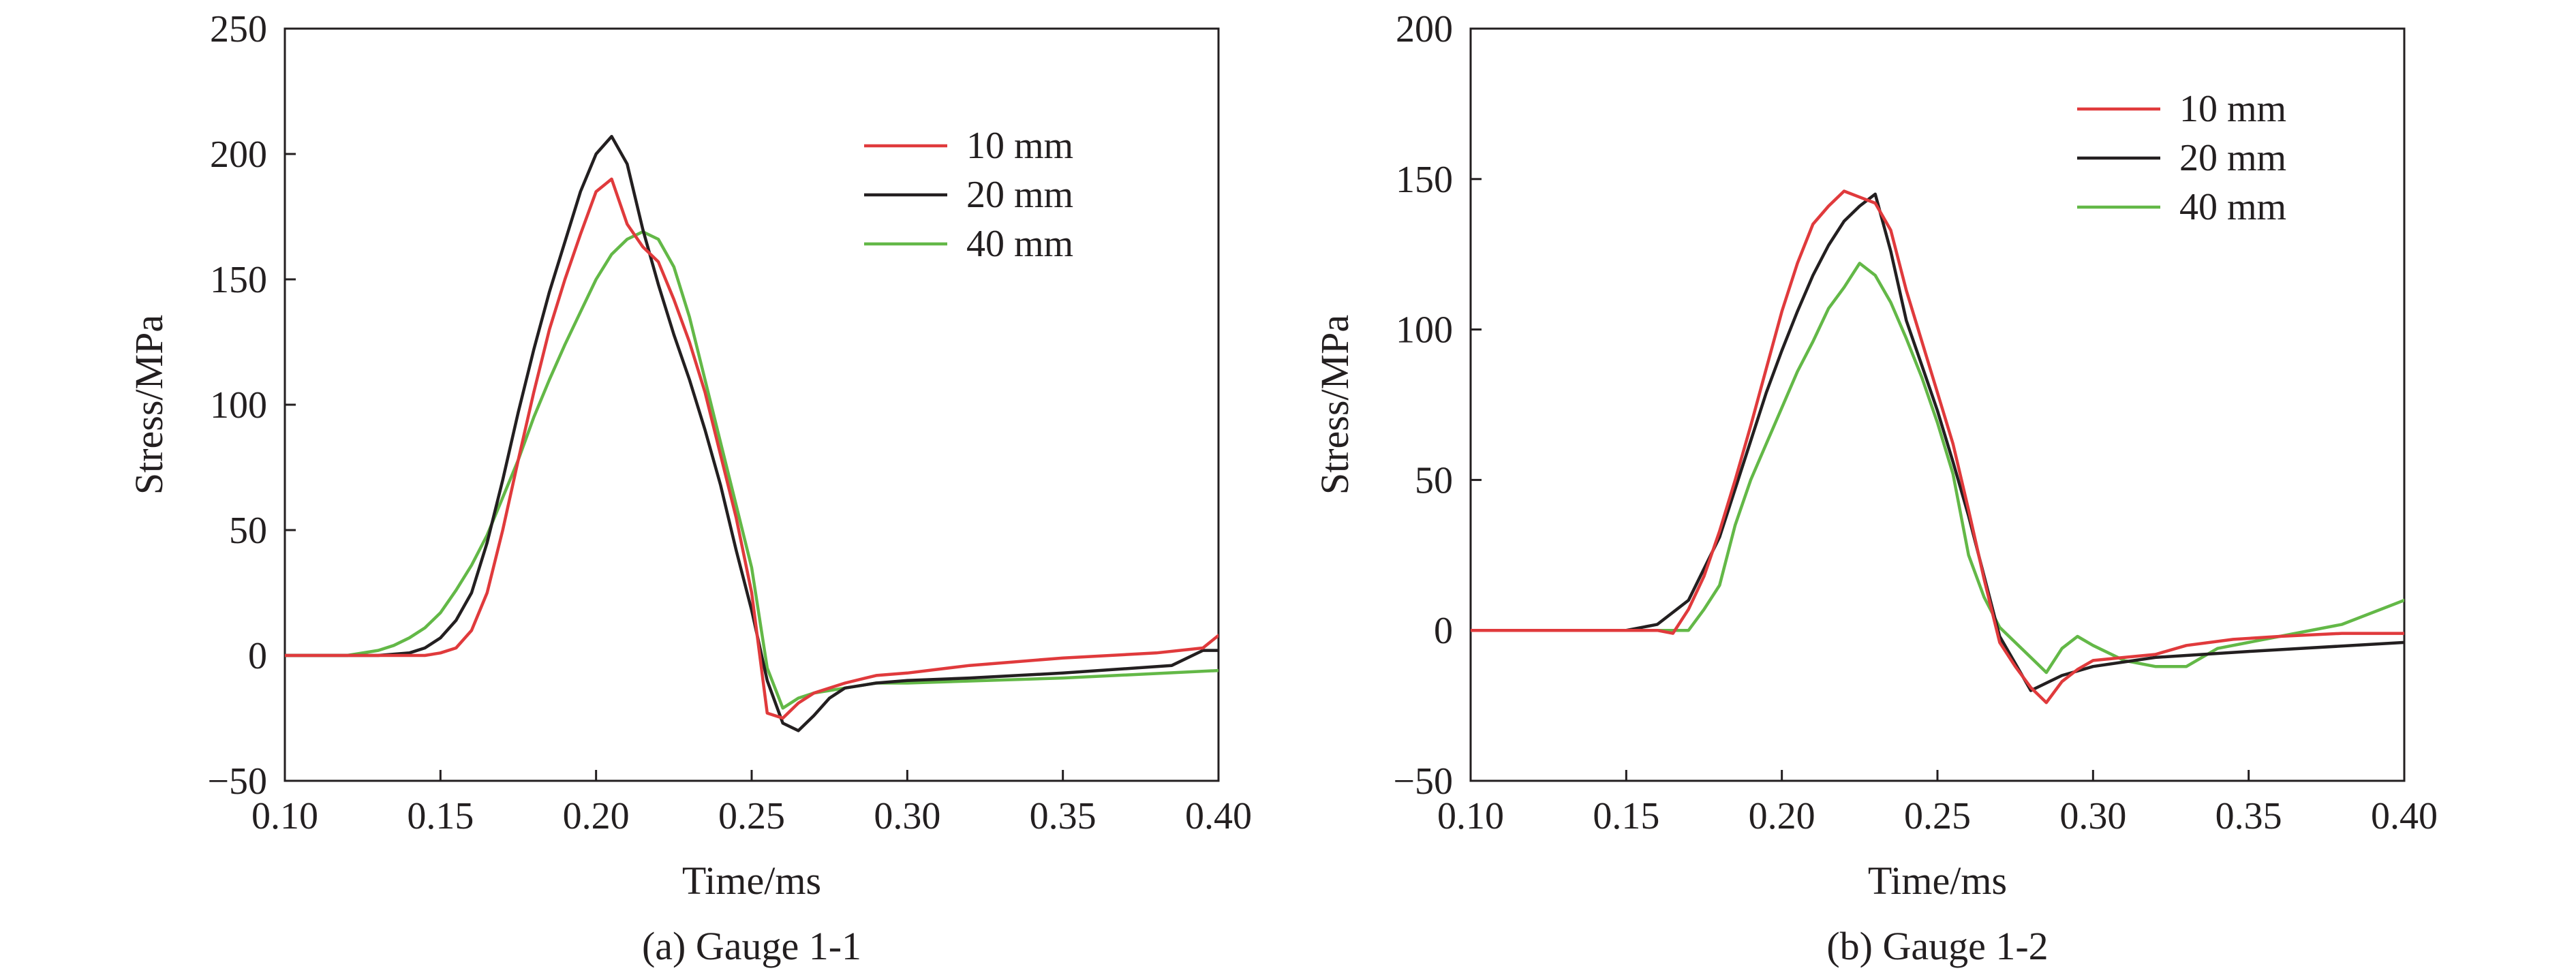 The image size is (2576, 975). I want to click on panel-caption: (a) Gauge 1-1, so click(751, 946).